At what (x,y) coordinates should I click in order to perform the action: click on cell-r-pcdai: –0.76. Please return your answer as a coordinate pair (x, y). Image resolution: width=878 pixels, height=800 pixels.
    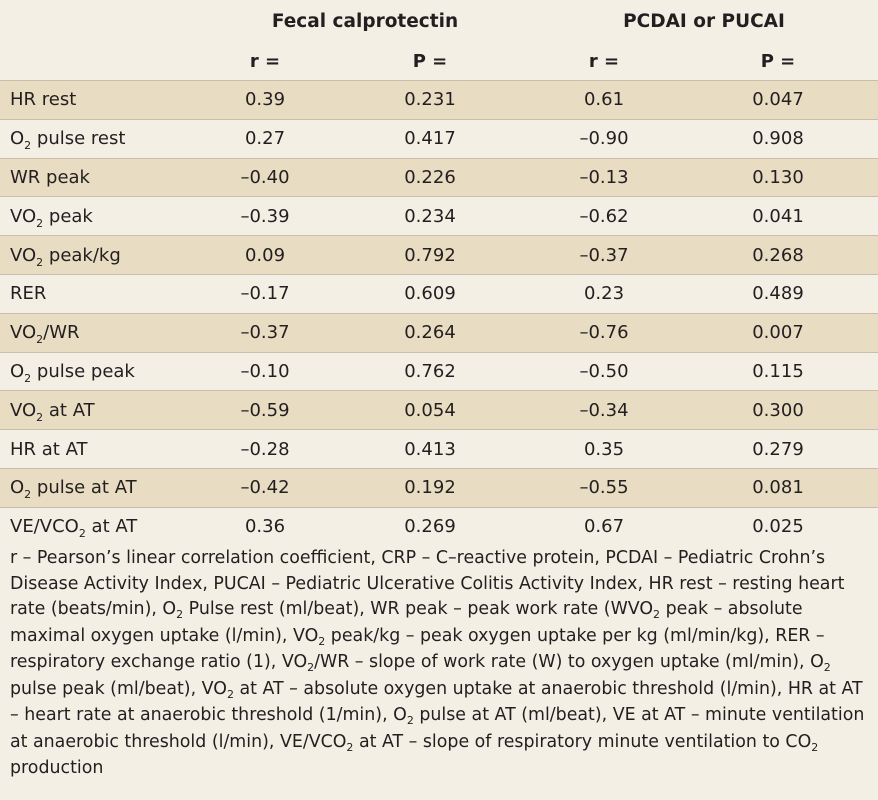
    Looking at the image, I should click on (604, 333).